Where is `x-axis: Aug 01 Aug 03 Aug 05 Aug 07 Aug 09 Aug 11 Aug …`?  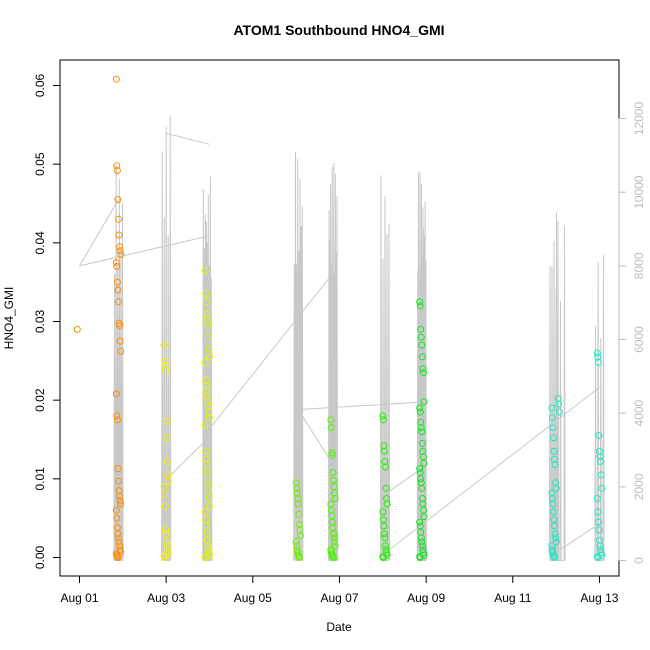
x-axis: Aug 01 Aug 03 Aug 05 Aug 07 Aug 09 Aug 11 Aug … is located at coordinates (339, 590).